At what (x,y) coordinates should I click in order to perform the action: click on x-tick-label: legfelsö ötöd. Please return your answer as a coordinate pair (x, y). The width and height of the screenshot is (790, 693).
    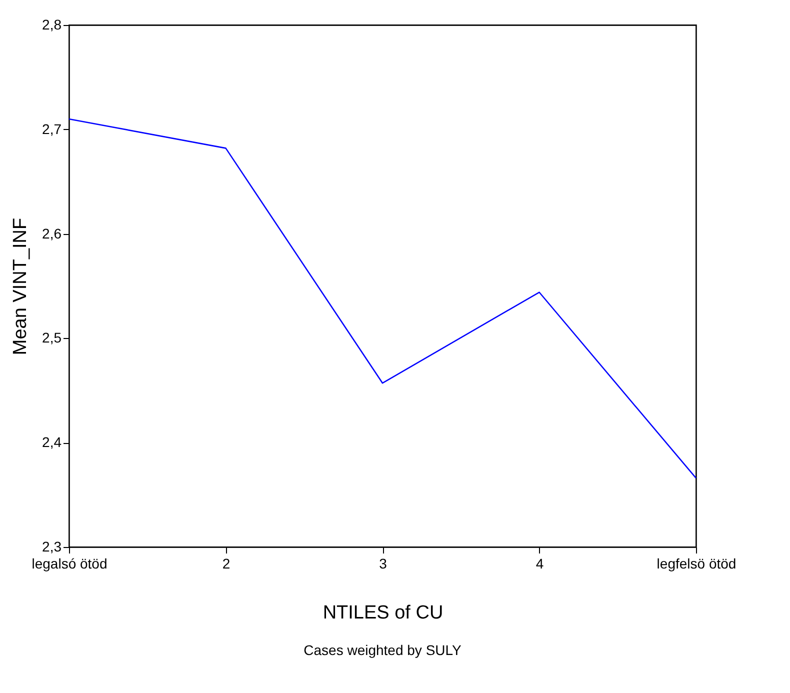
    Looking at the image, I should click on (696, 564).